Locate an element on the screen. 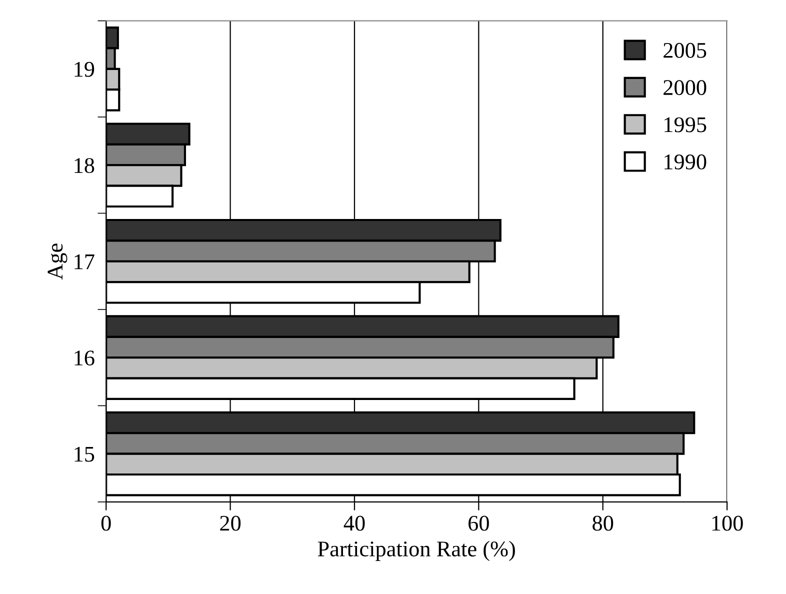 The height and width of the screenshot is (594, 786). y-tick-label: 17 is located at coordinates (84, 262).